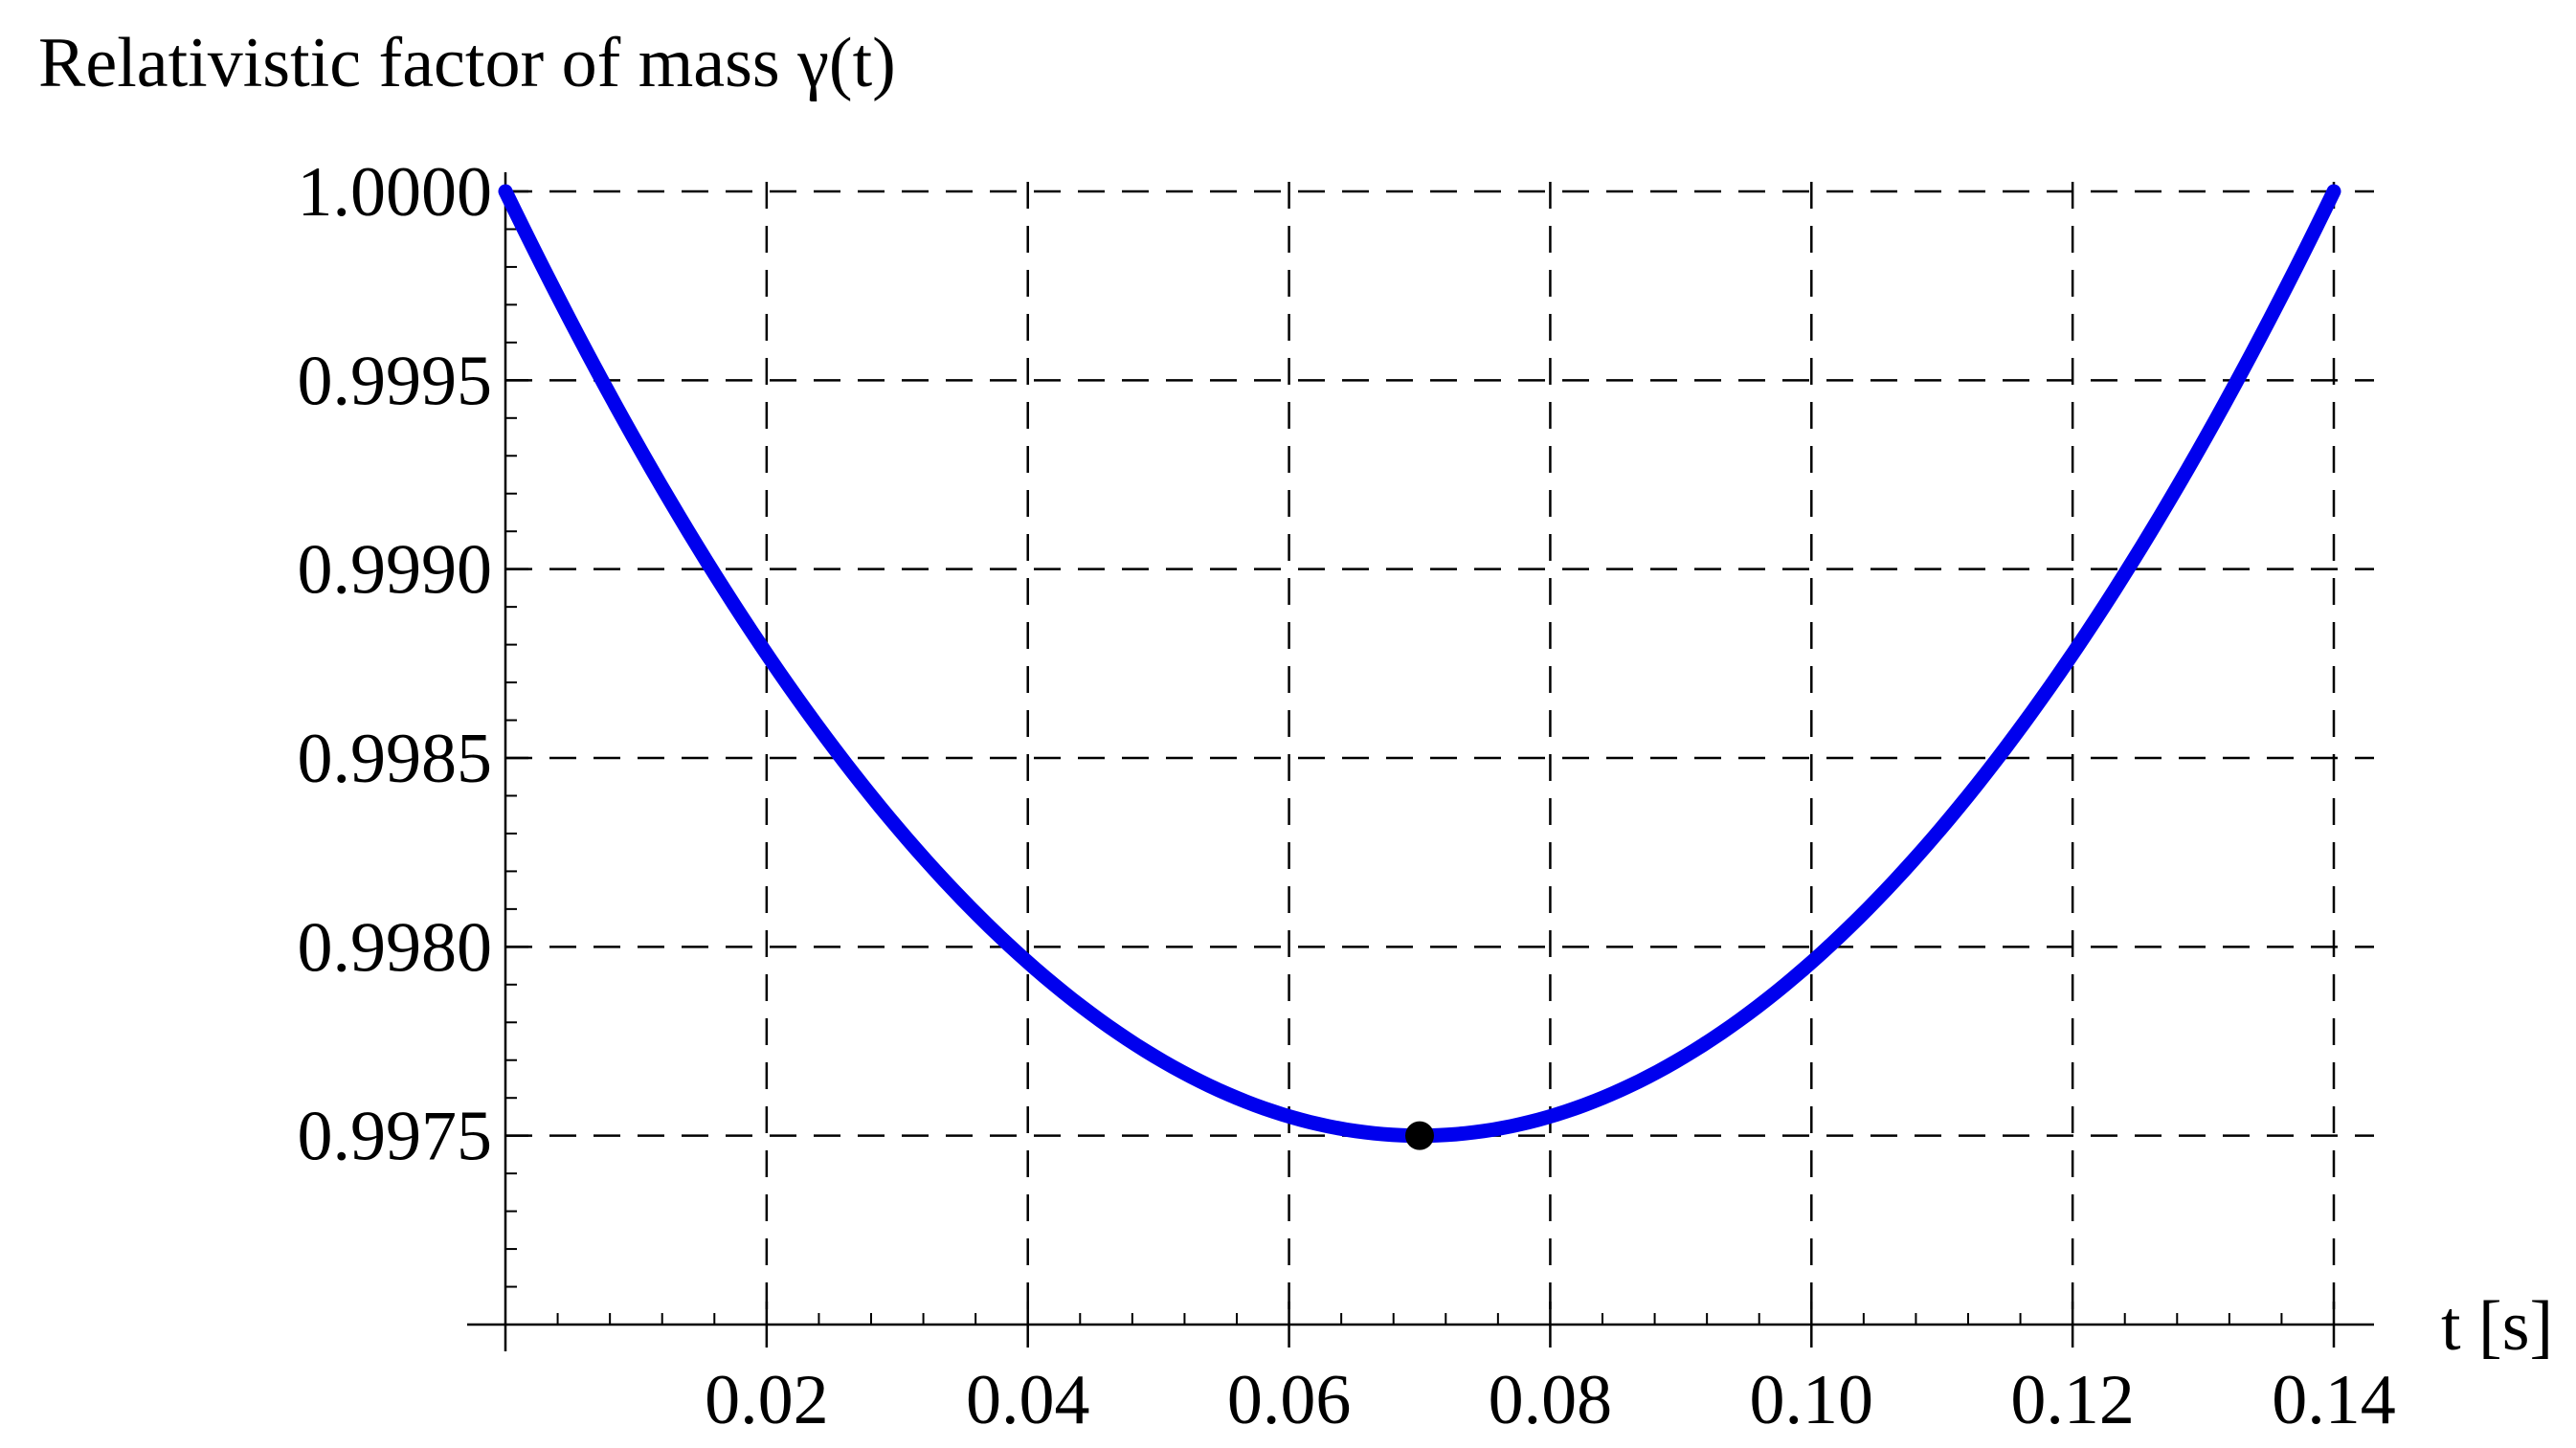 This screenshot has height=1448, width=2576. I want to click on y-tick-label-4: 0.9980, so click(395, 947).